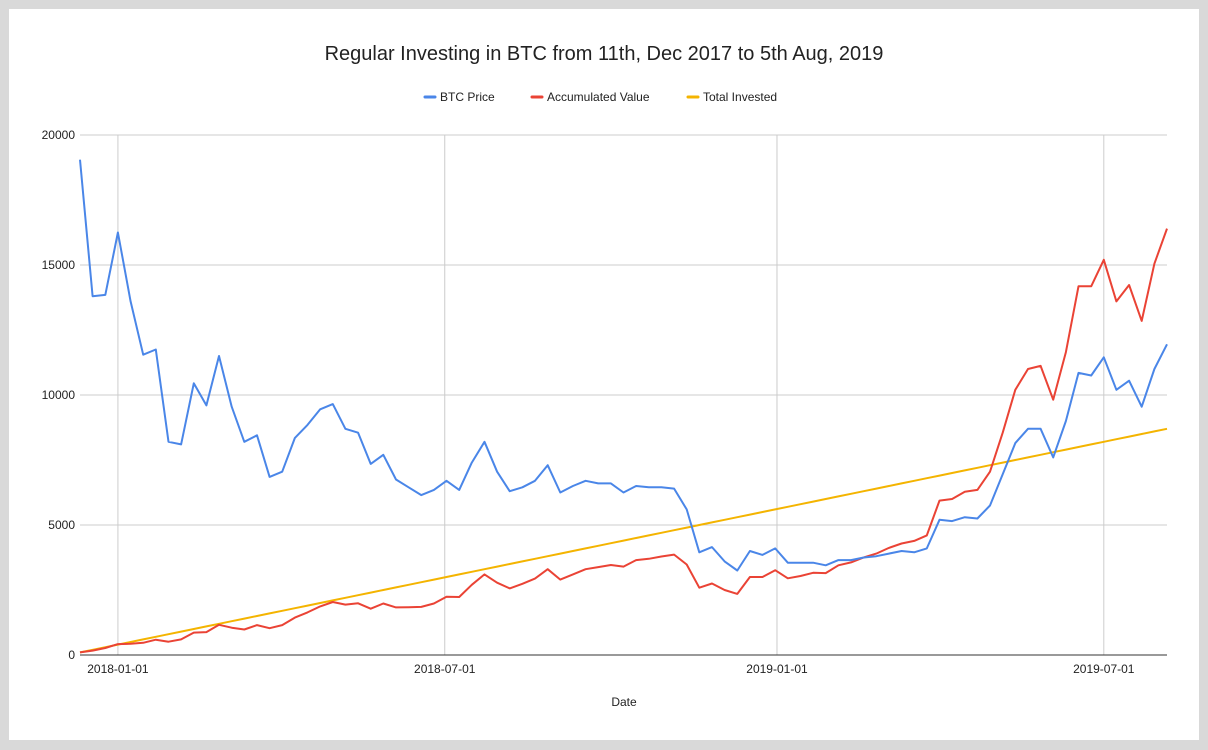 The image size is (1208, 750). I want to click on legend-label: Accumulated Value, so click(598, 97).